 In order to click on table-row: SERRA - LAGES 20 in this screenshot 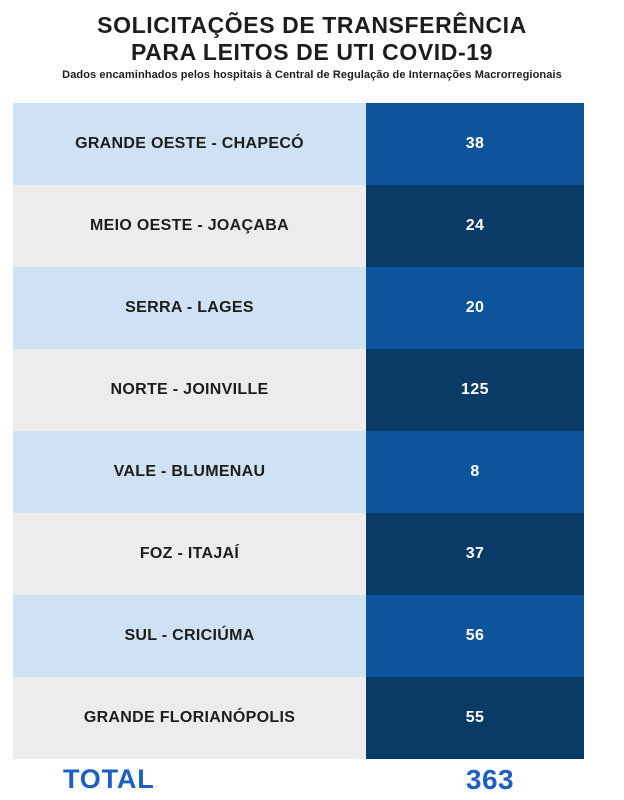, I will do `click(298, 308)`.